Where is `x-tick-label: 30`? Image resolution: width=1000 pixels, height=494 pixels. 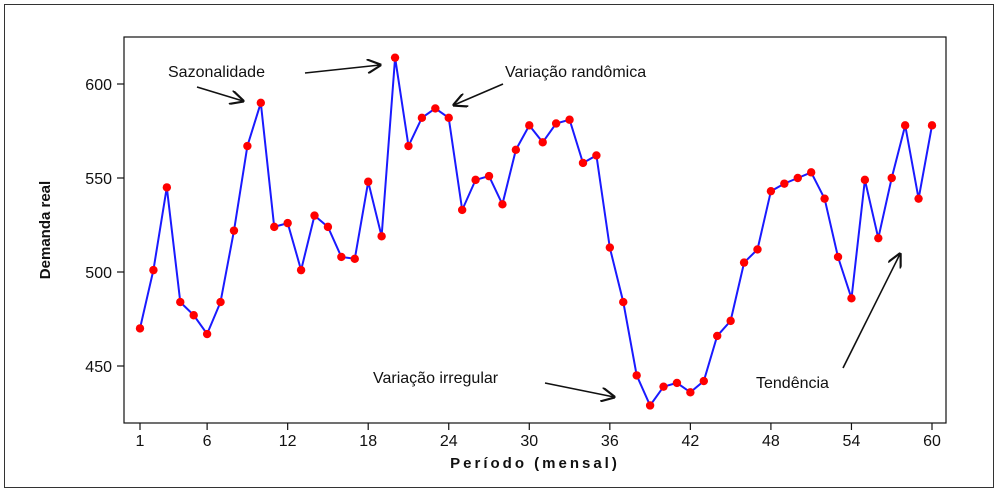 x-tick-label: 30 is located at coordinates (529, 441).